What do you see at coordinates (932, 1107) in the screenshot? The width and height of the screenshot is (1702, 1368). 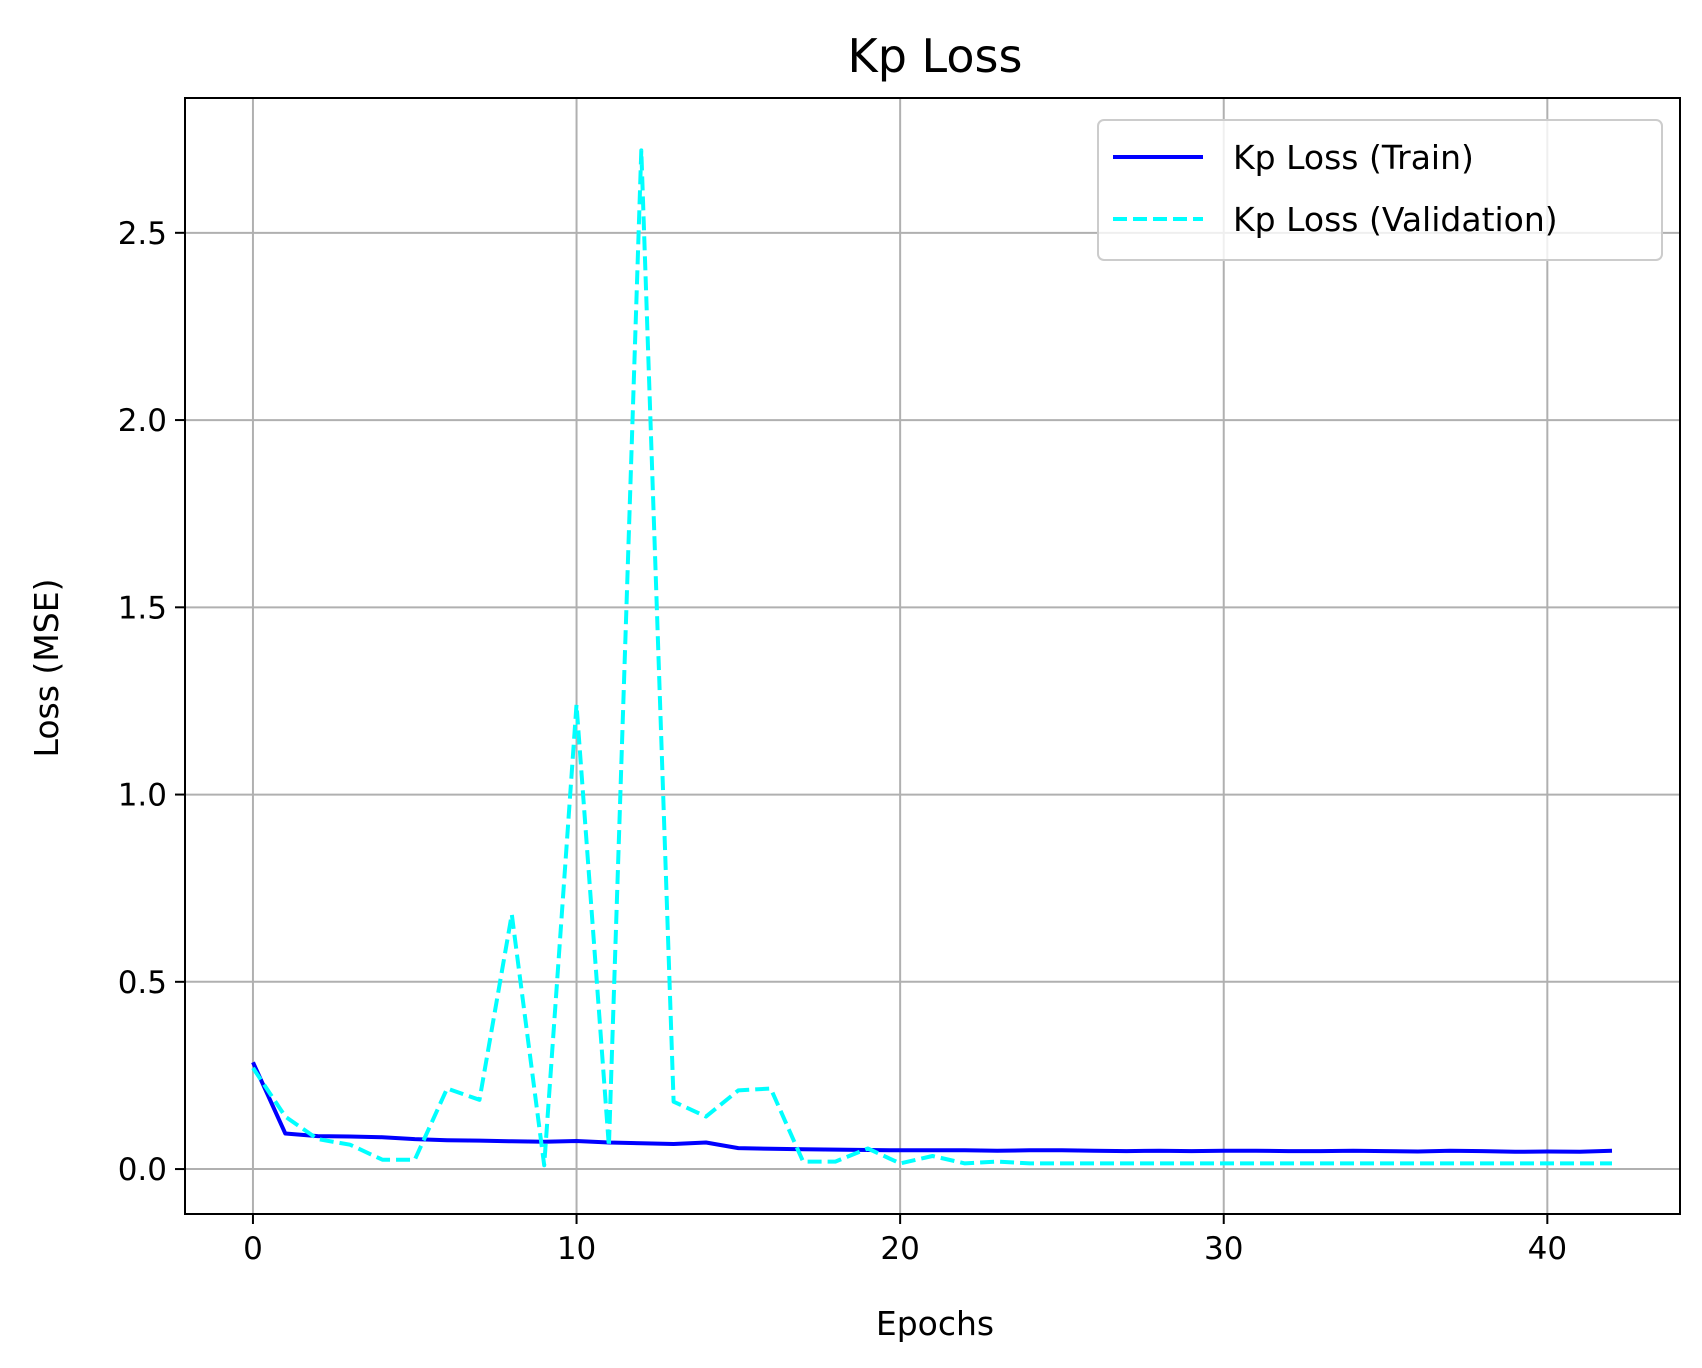 I see `series-line-train` at bounding box center [932, 1107].